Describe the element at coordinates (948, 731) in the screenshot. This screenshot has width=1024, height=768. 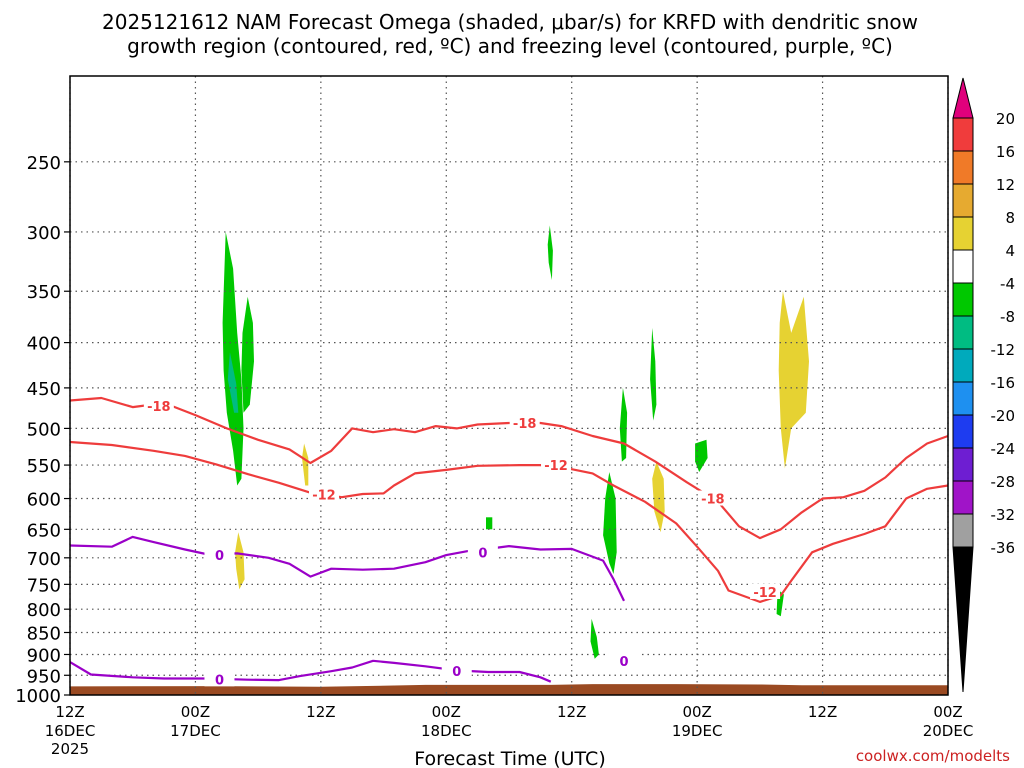
I see `x-tick-sublabel-84: 20DEC` at that location.